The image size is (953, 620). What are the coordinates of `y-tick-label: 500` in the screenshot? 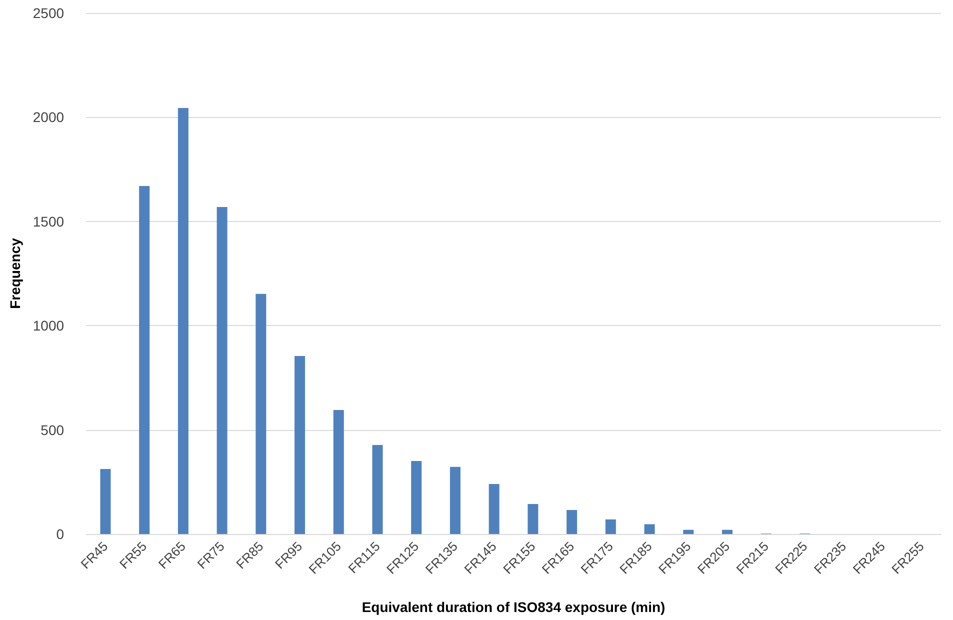 It's located at (52, 430).